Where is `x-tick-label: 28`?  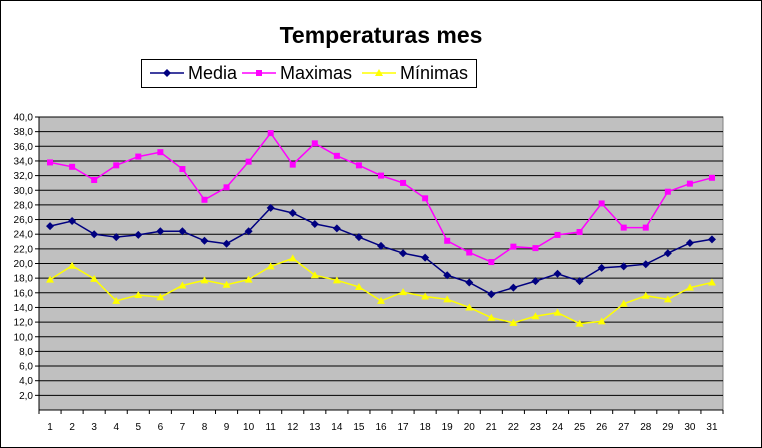 x-tick-label: 28 is located at coordinates (646, 427).